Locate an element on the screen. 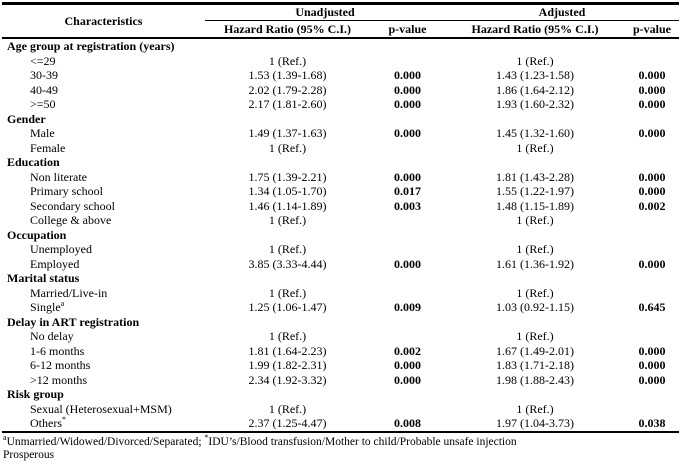 The width and height of the screenshot is (681, 469). unadjusted-p-value-cell: 0.003 is located at coordinates (407, 205).